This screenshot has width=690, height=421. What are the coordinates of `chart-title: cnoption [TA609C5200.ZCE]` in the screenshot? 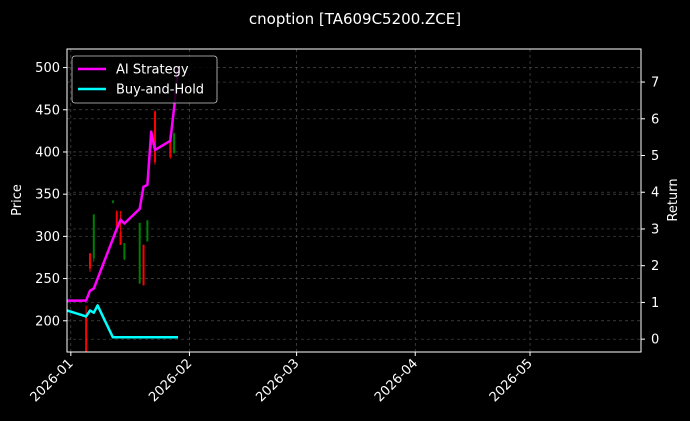 It's located at (355, 19).